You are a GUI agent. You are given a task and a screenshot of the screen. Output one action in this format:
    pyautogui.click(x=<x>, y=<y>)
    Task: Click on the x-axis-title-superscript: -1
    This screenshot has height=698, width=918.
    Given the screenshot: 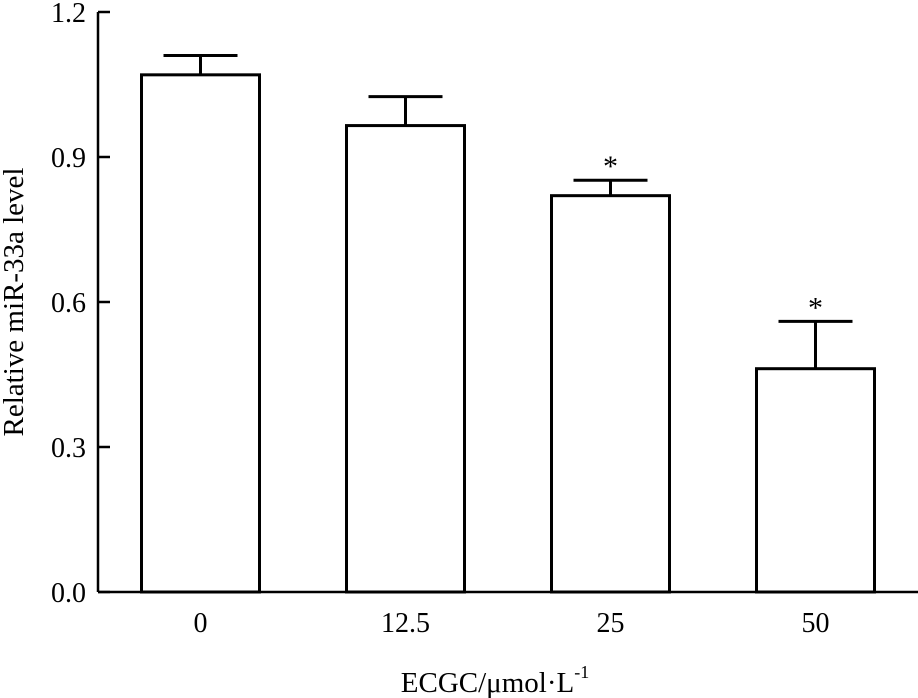 What is the action you would take?
    pyautogui.click(x=581, y=672)
    